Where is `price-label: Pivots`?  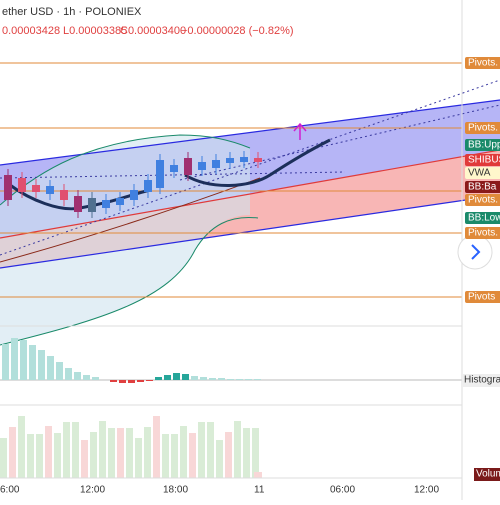
price-label: Pivots is located at coordinates (481, 297).